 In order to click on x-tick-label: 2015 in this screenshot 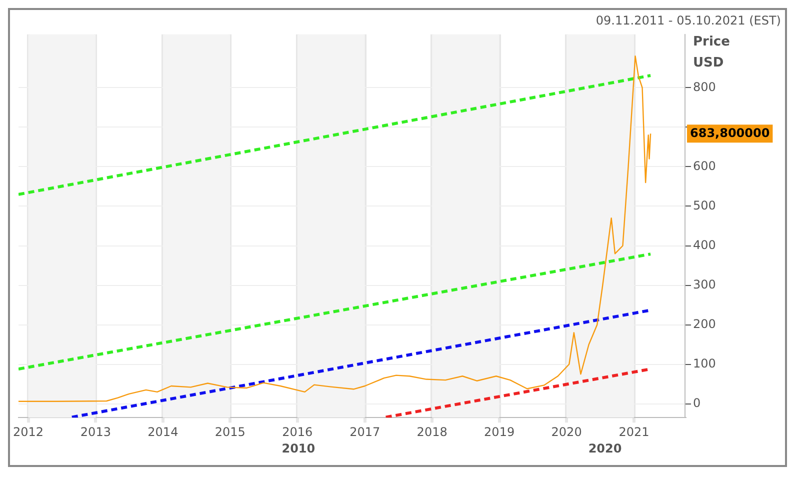, I will do `click(230, 431)`.